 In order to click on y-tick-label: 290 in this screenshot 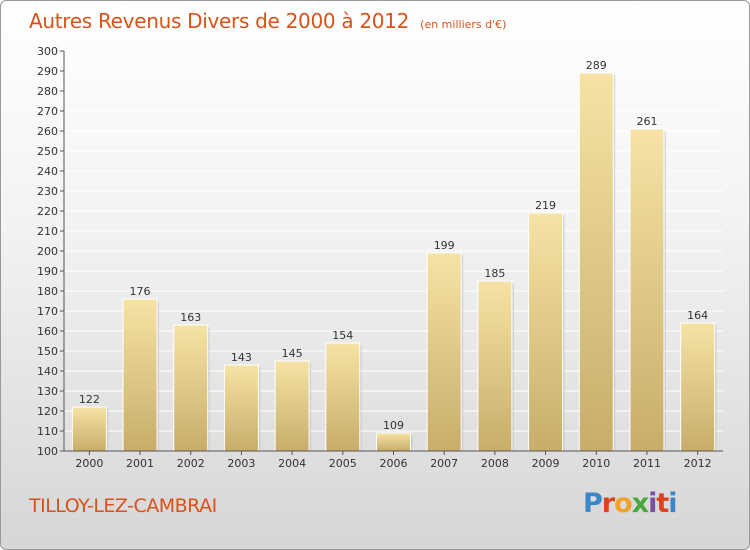, I will do `click(47, 71)`.